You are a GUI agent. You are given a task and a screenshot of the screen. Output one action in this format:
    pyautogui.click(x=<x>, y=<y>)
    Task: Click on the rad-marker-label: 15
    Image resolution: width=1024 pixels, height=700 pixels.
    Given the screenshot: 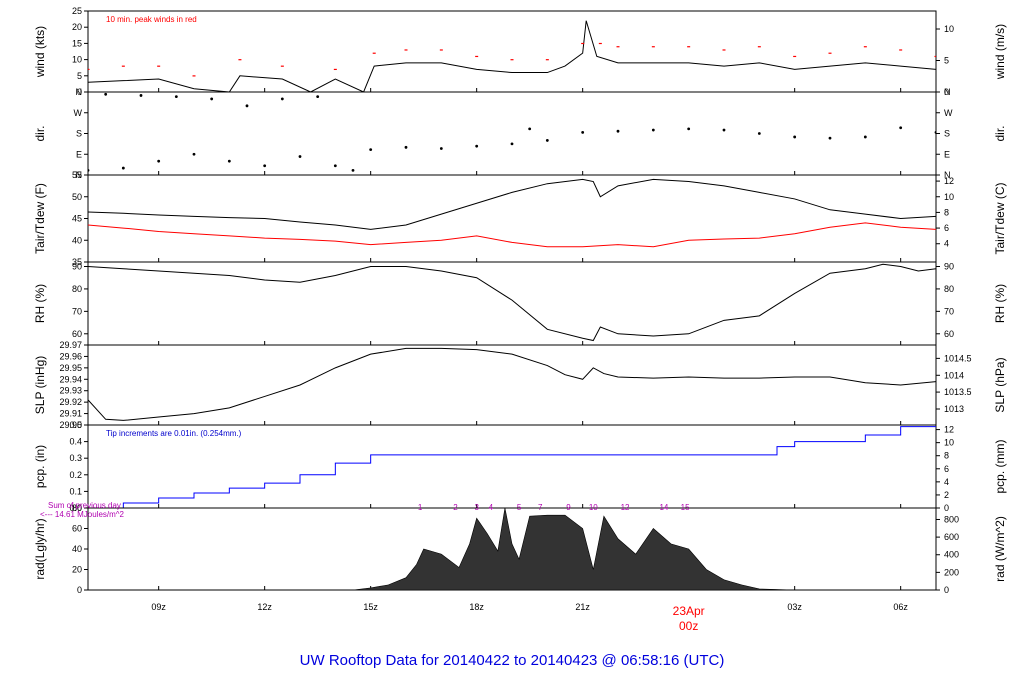 What is the action you would take?
    pyautogui.click(x=685, y=507)
    